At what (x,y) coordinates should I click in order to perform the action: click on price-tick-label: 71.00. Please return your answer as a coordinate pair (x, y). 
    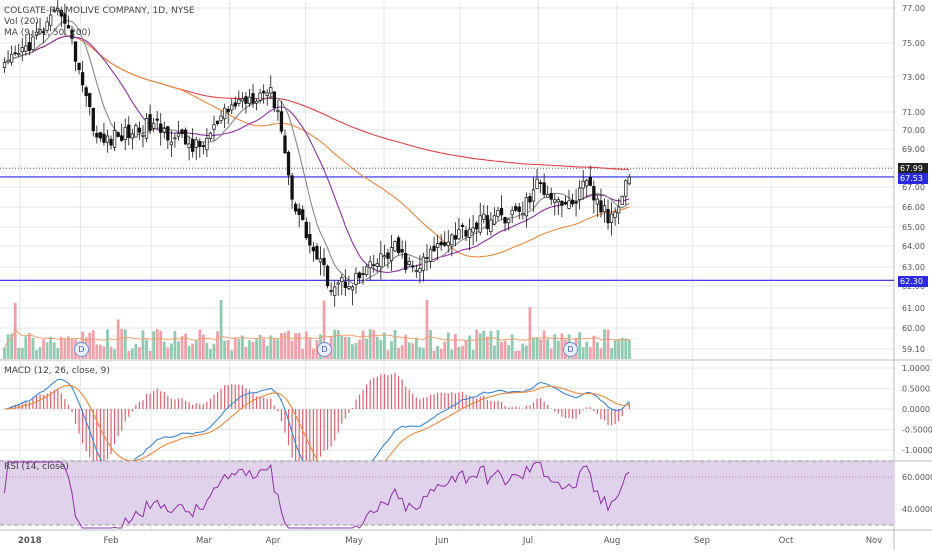
    Looking at the image, I should click on (913, 112).